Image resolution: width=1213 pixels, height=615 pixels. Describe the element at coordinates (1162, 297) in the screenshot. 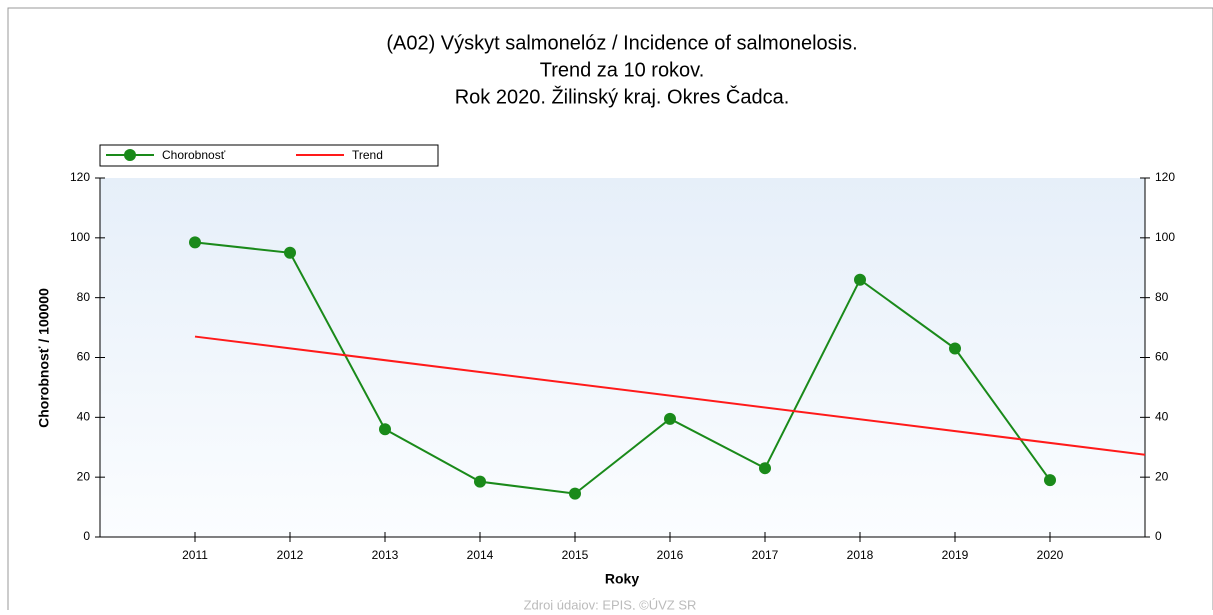

I see `y2-tick-label: 80` at that location.